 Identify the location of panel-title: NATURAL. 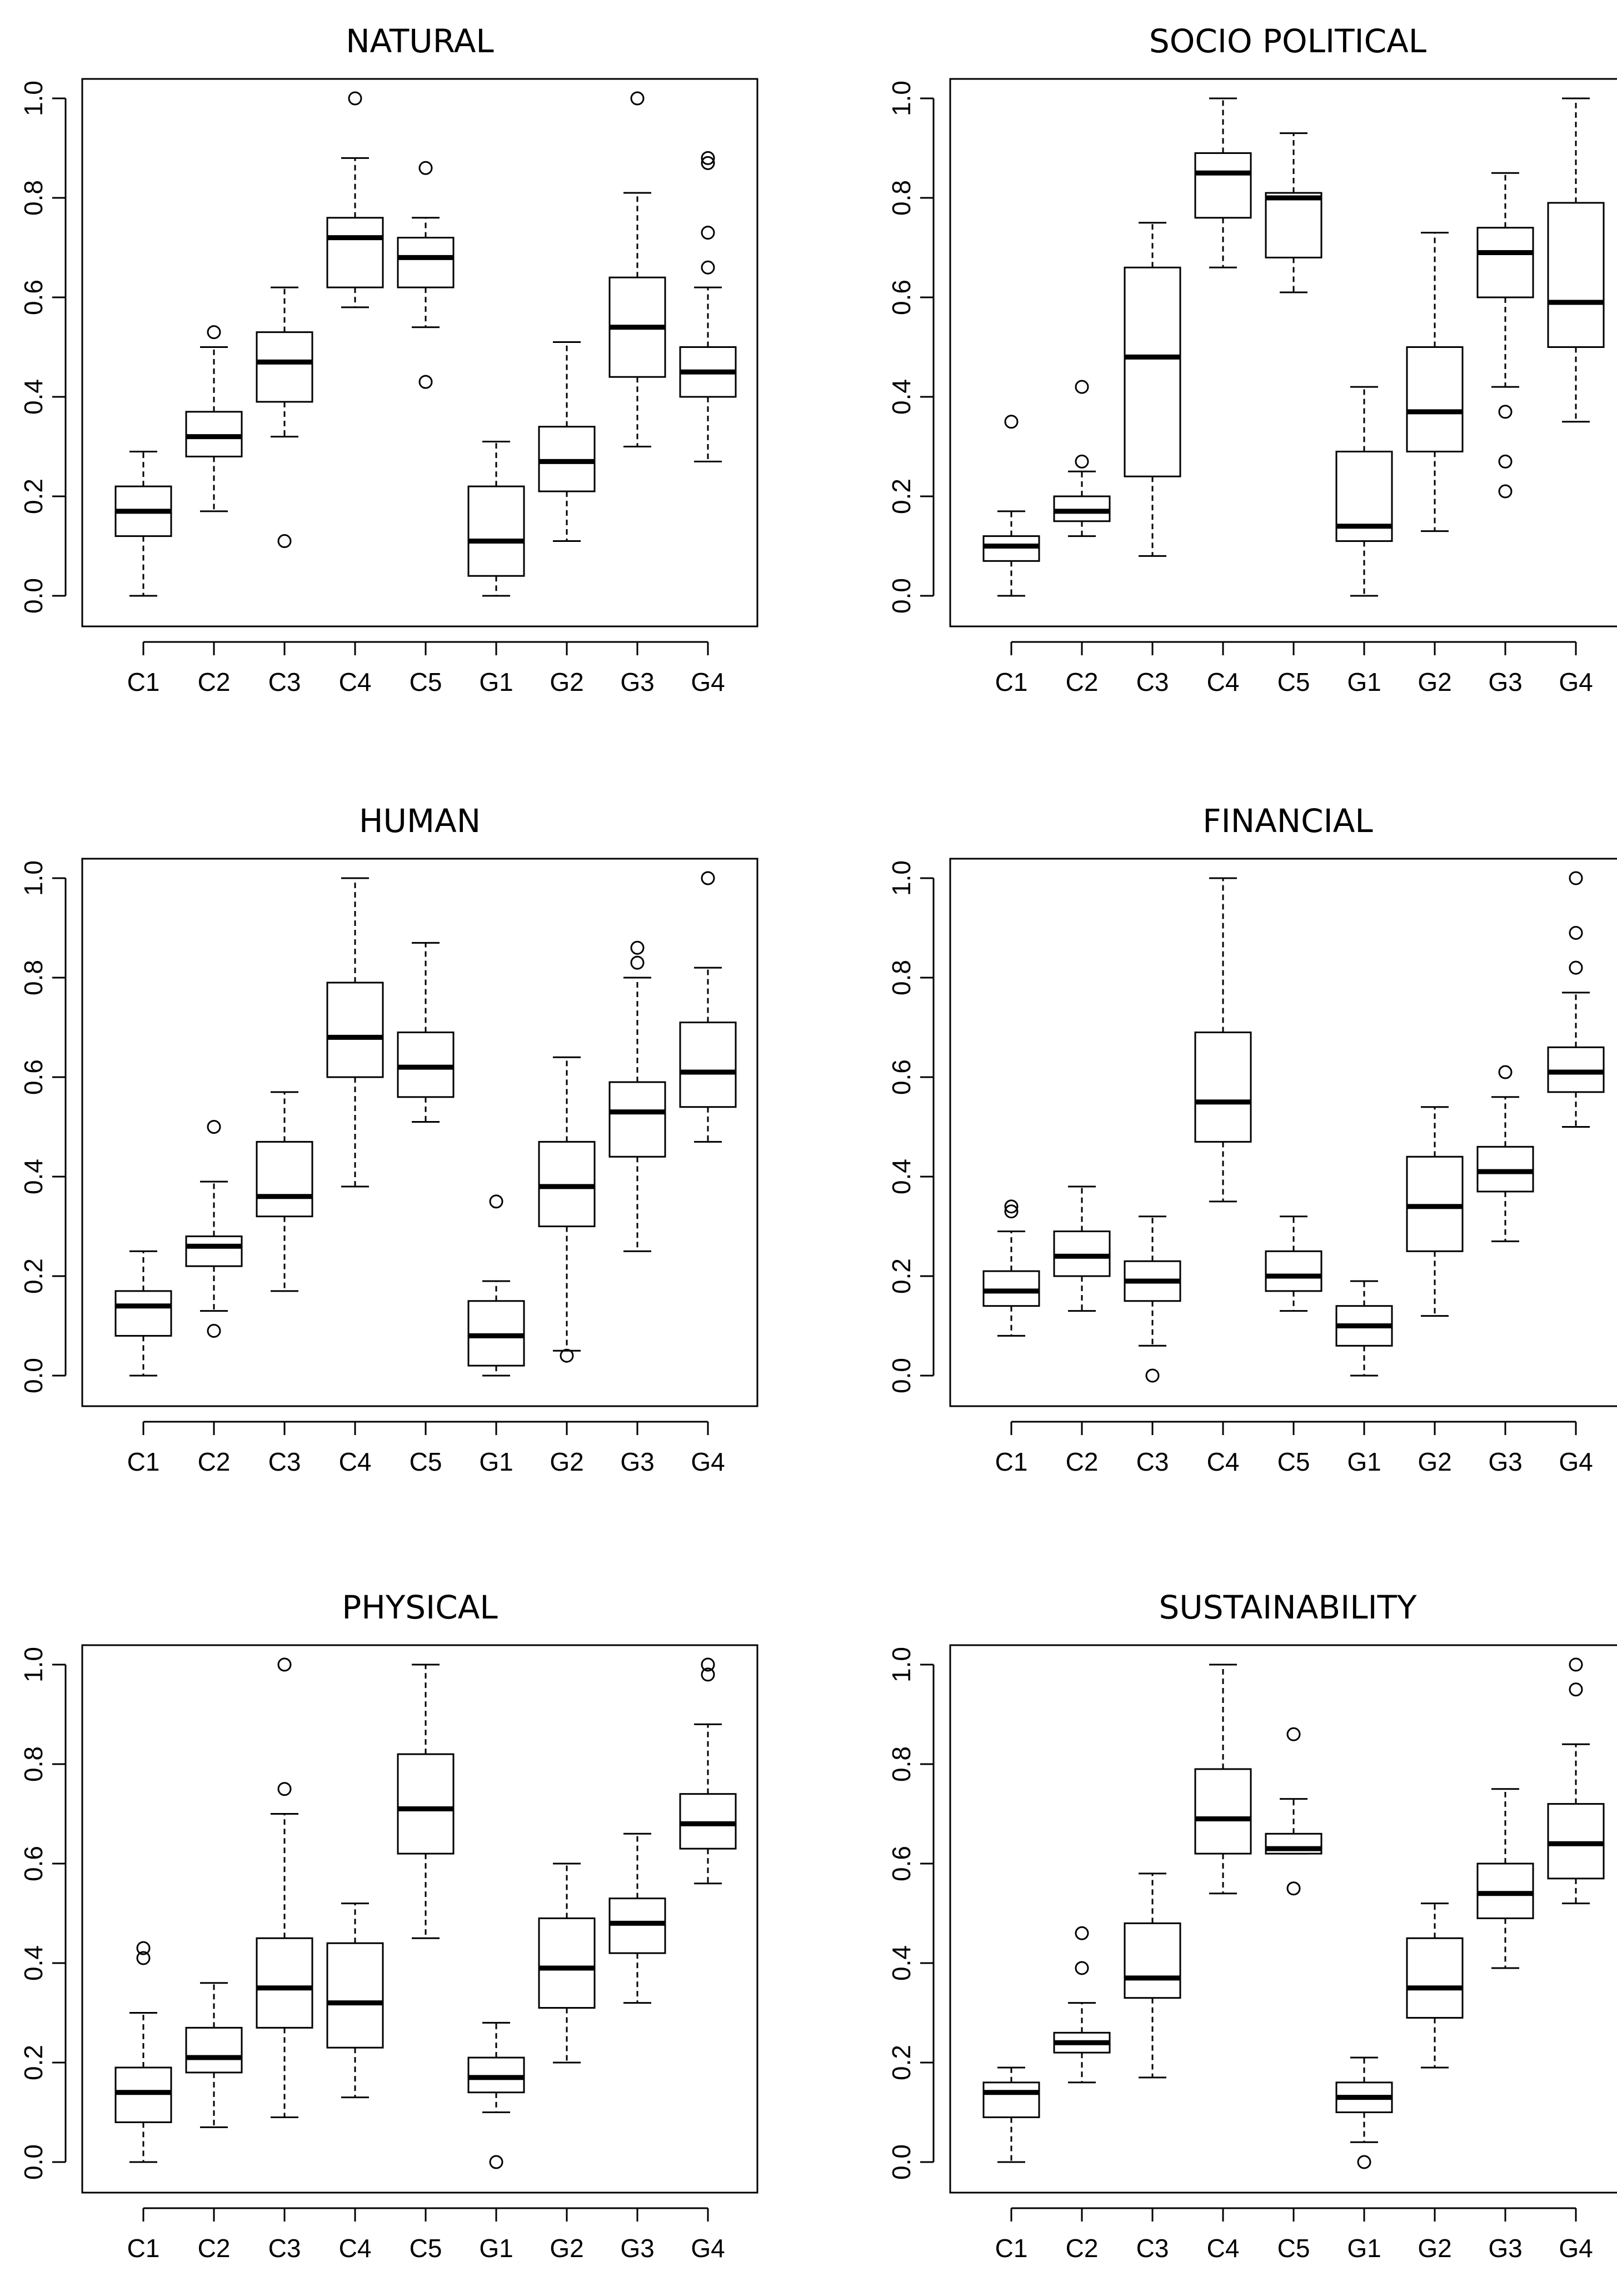
(420, 41).